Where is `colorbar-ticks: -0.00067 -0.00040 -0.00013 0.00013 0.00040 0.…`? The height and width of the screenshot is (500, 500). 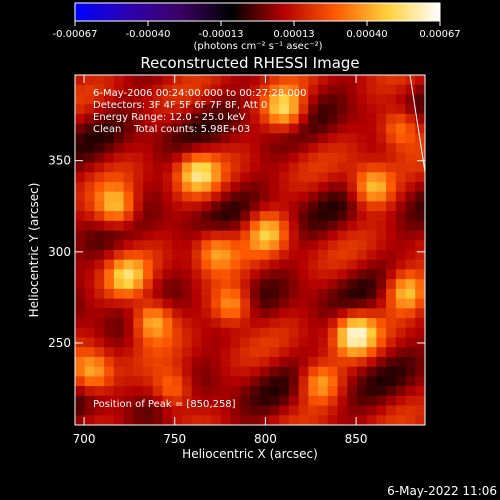
colorbar-ticks: -0.00067 -0.00040 -0.00013 0.00013 0.00040 0.… is located at coordinates (257, 30).